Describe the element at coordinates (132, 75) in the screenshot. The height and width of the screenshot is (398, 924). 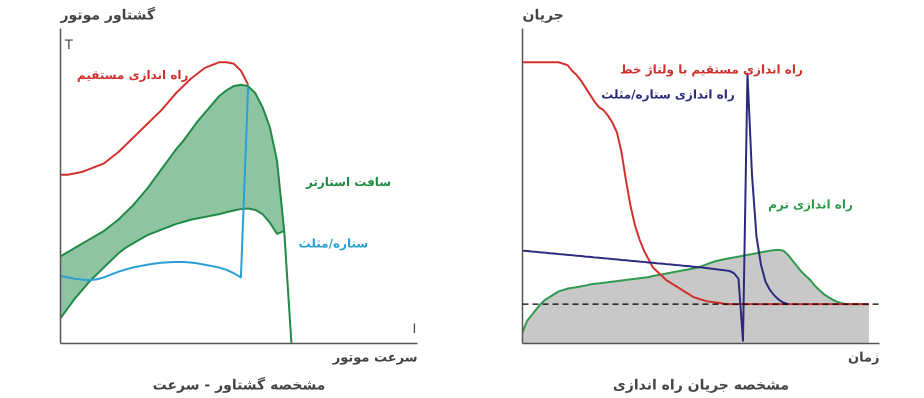
I see `series-label: راه اندازی مستقیم` at that location.